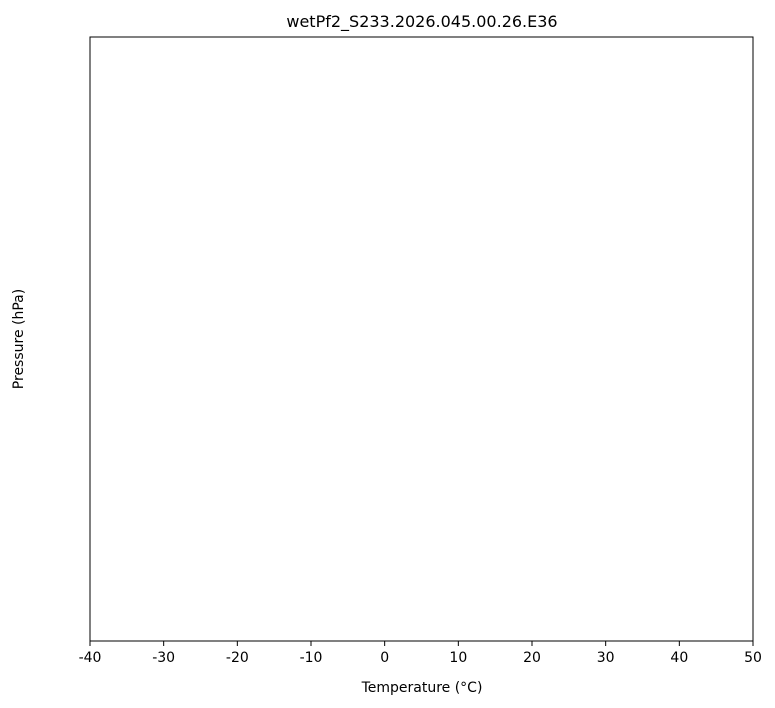 The width and height of the screenshot is (775, 708). Describe the element at coordinates (19, 339) in the screenshot. I see `y-axis-label: Pressure (hPa)` at that location.